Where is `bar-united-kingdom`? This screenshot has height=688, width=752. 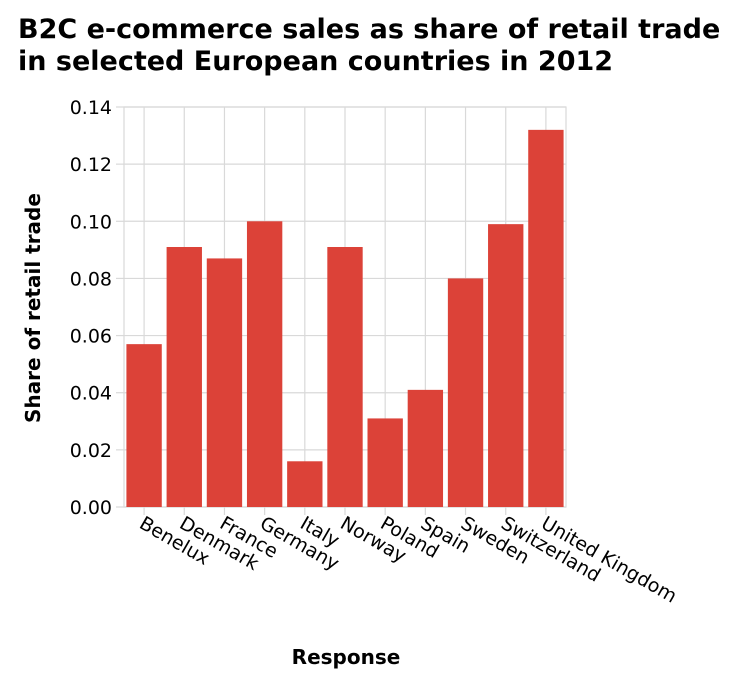
bar-united-kingdom is located at coordinates (546, 318).